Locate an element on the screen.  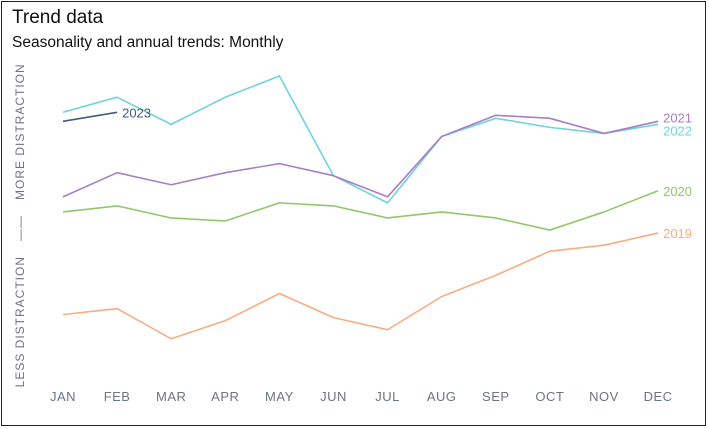
y-axis-label-less: LESS DISTRACTION is located at coordinates (20, 321).